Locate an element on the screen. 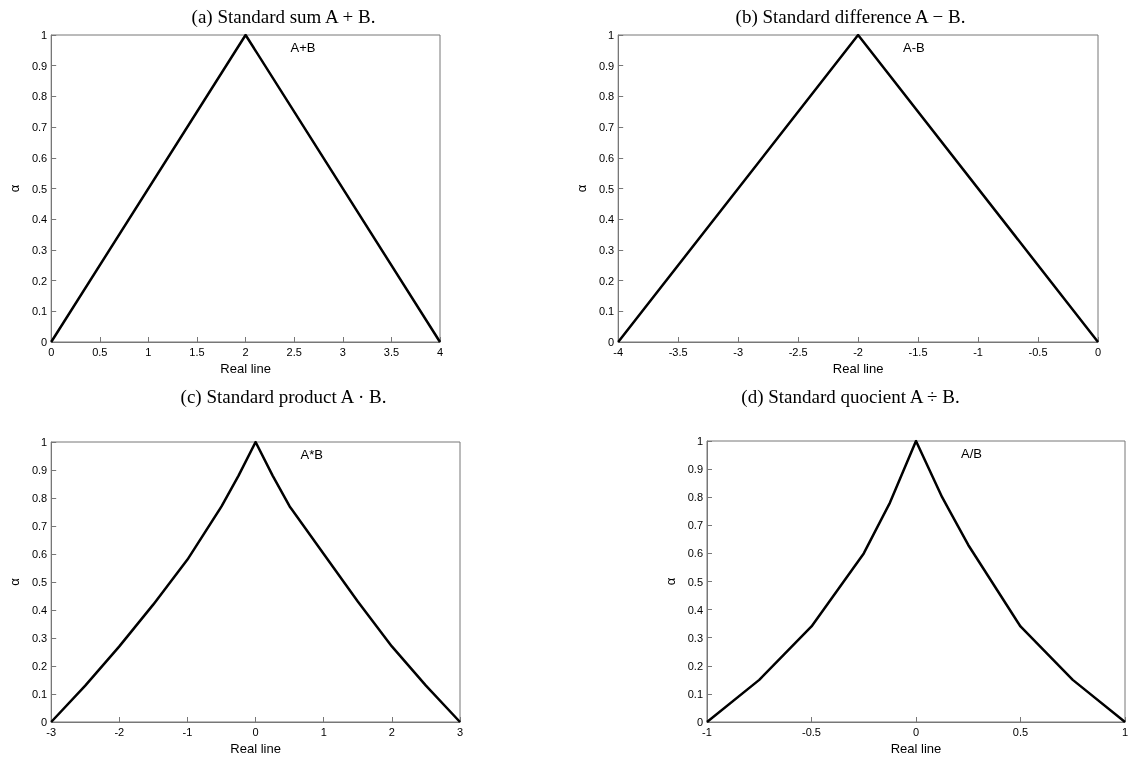  text: A+B is located at coordinates (303, 47).